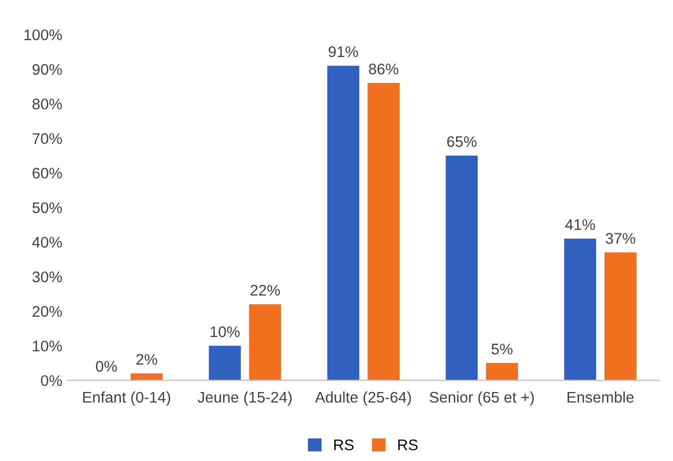 This screenshot has width=673, height=461. Describe the element at coordinates (47, 276) in the screenshot. I see `y-tick-label: 30%` at that location.